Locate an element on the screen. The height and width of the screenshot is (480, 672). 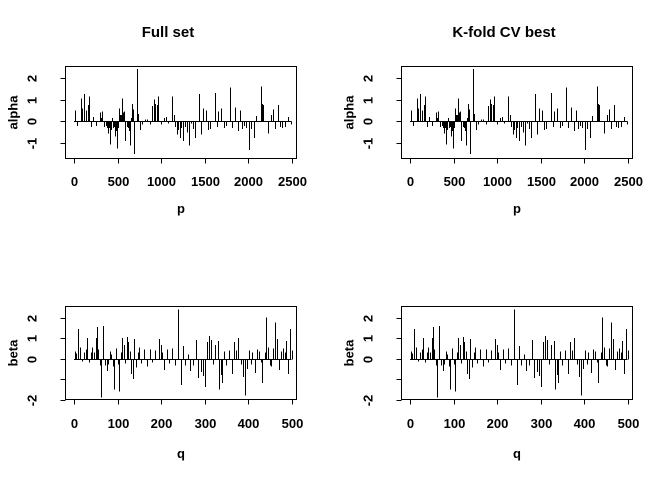
plot-top-left: 0 500 1000 1500 2000 2500 -1 0 1 2 p alpha is located at coordinates (156, 141).